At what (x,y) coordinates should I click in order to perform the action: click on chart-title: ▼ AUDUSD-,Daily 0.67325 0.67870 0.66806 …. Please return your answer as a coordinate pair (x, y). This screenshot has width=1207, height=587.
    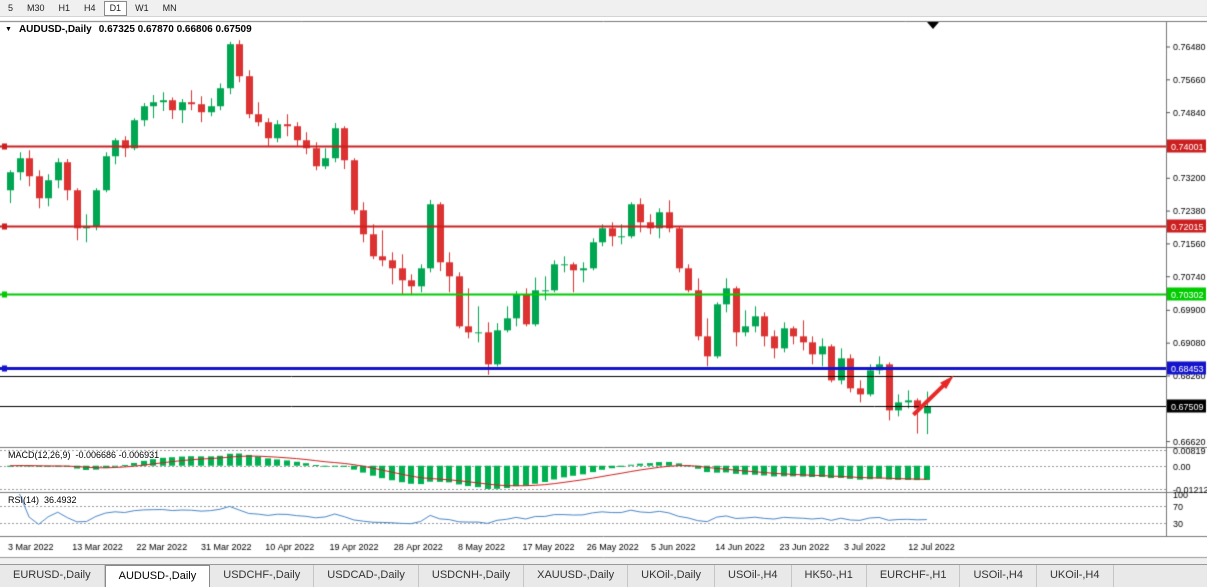
    Looking at the image, I should click on (128, 29).